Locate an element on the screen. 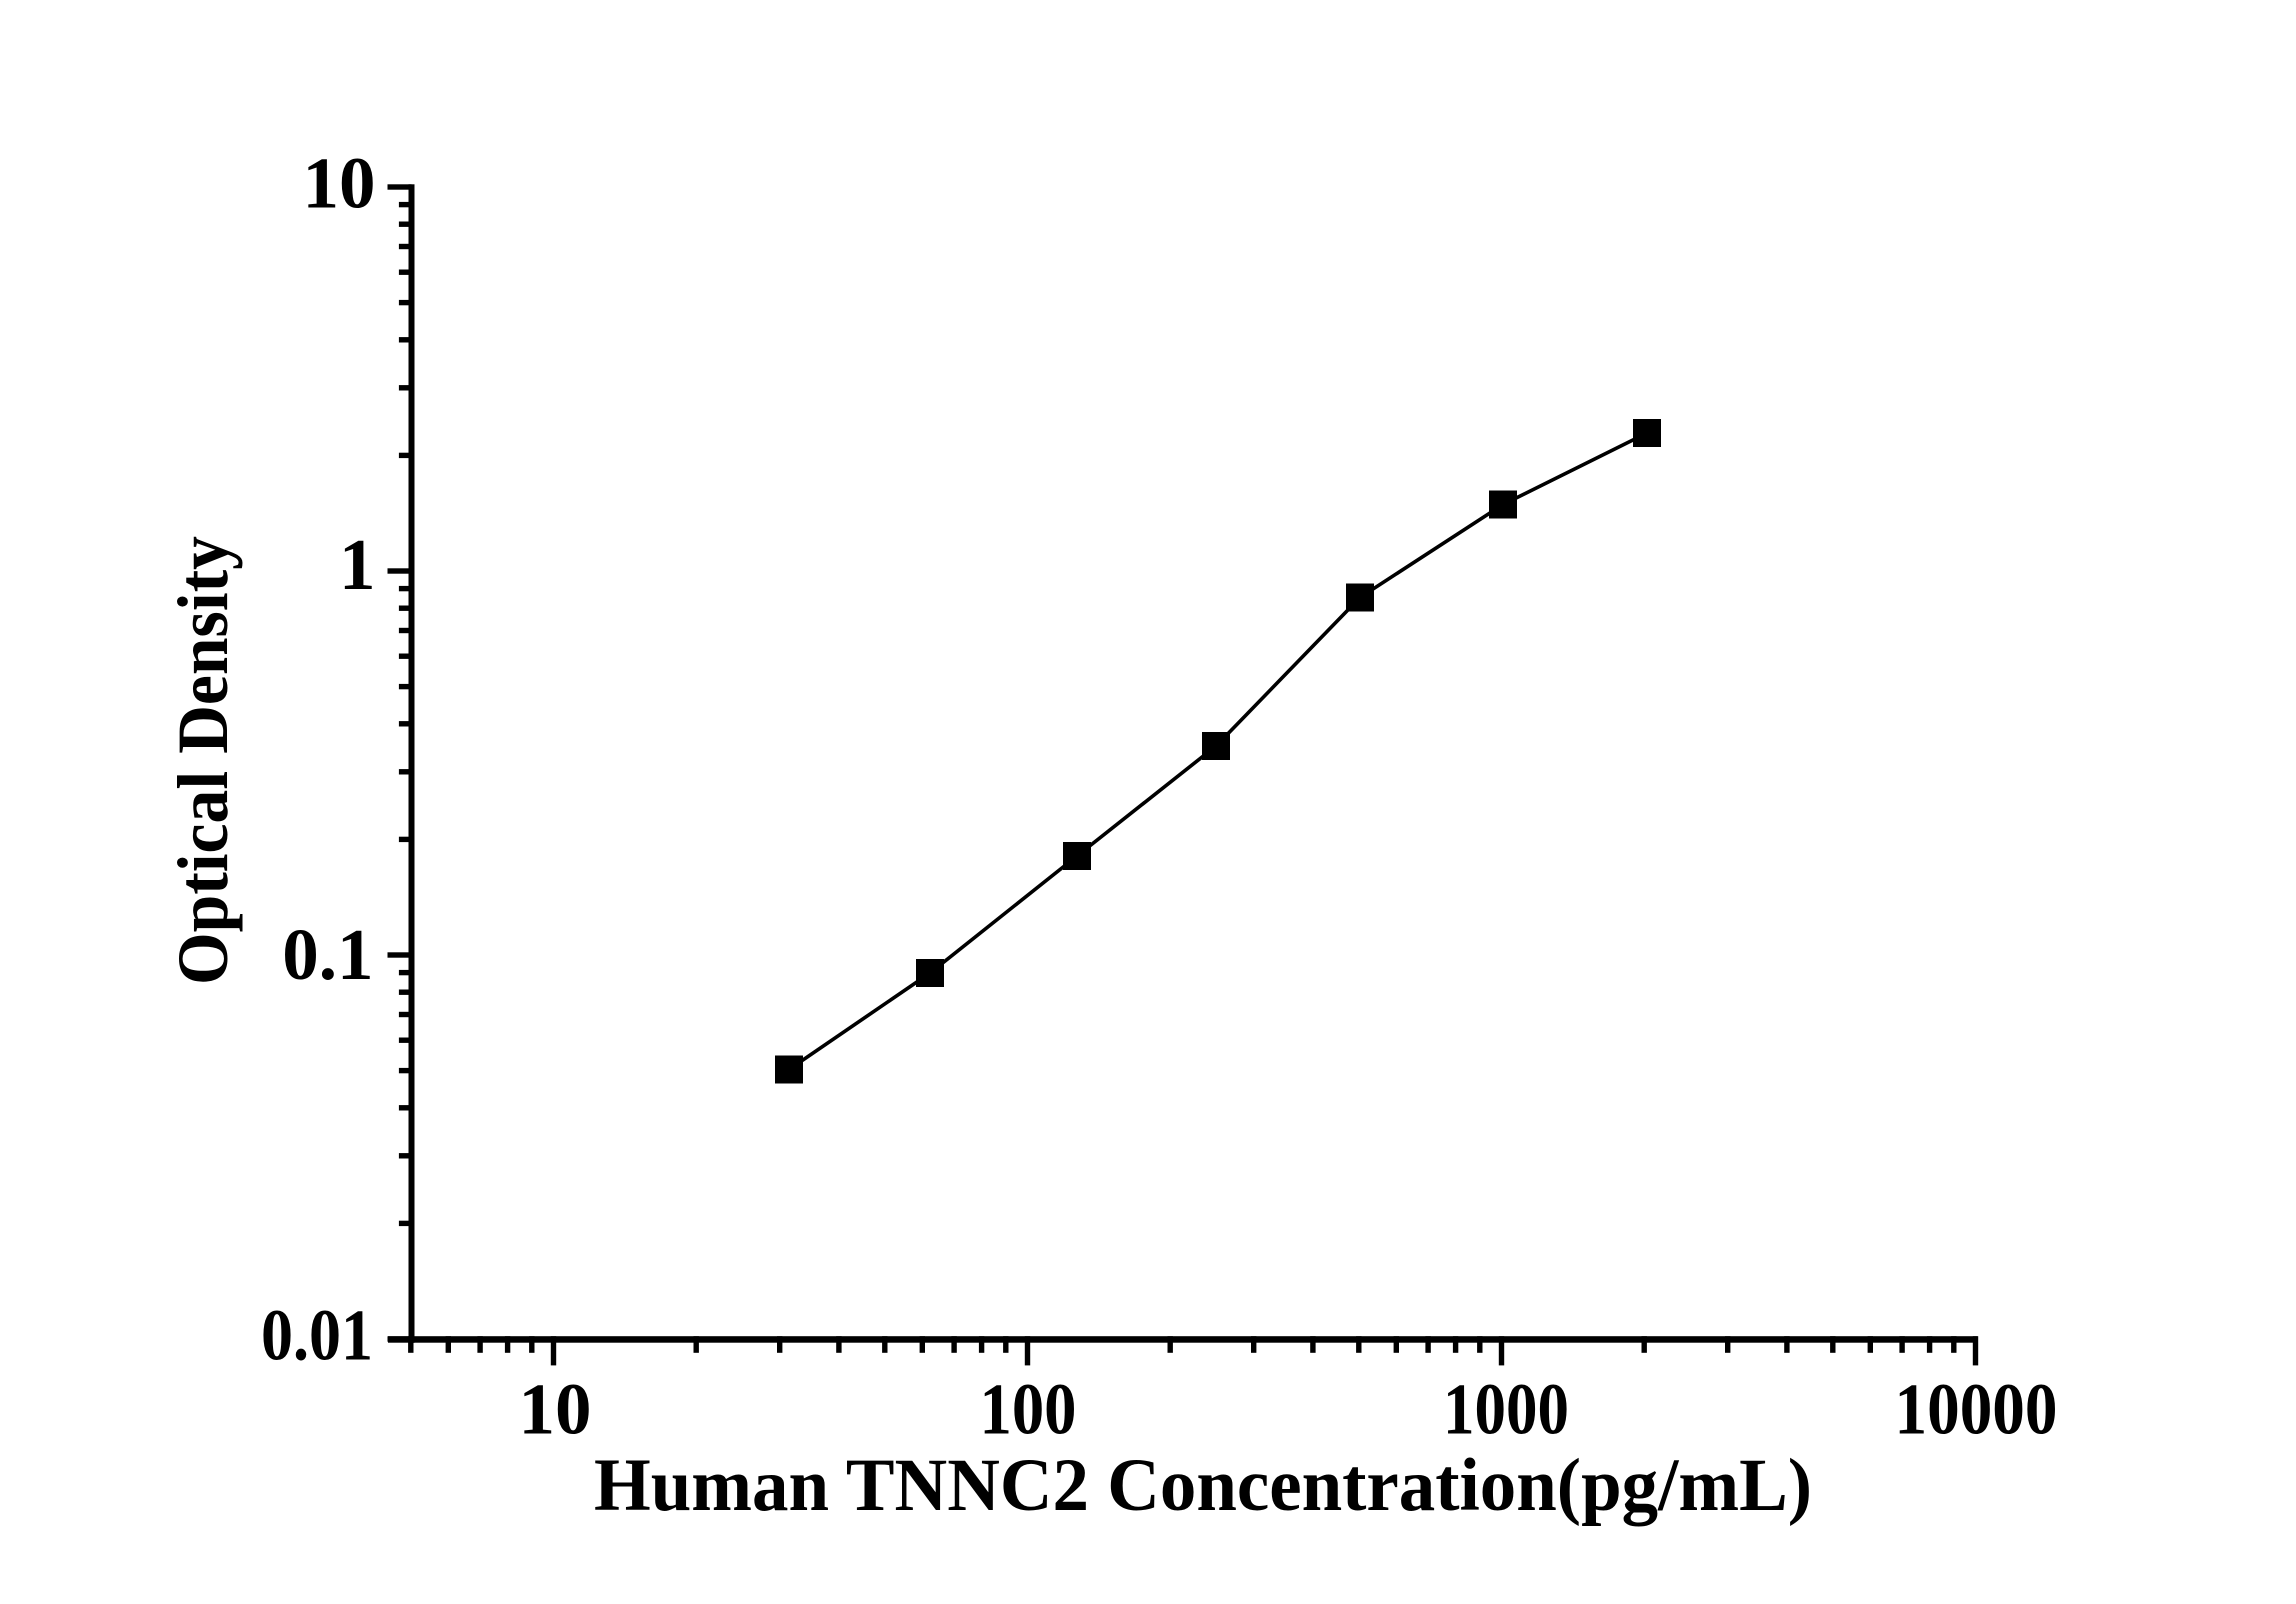 This screenshot has height=1604, width=2296. svg-text:Human TNNC2 Concentration(pg/m: Human TNNC2 Concentration(pg/mL) is located at coordinates (1203, 1485).